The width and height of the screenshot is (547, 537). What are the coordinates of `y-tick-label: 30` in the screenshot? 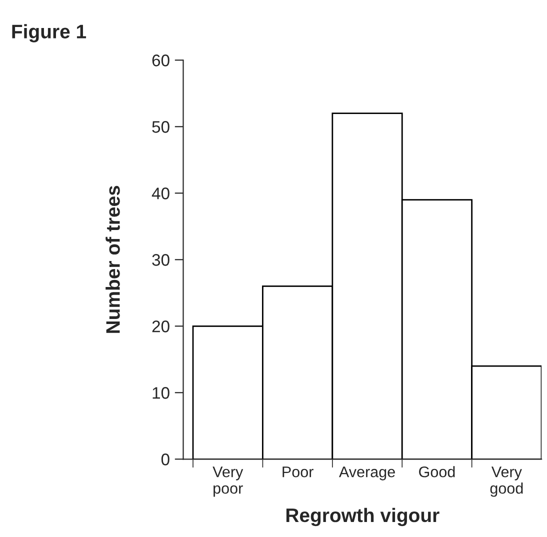 It's located at (161, 260).